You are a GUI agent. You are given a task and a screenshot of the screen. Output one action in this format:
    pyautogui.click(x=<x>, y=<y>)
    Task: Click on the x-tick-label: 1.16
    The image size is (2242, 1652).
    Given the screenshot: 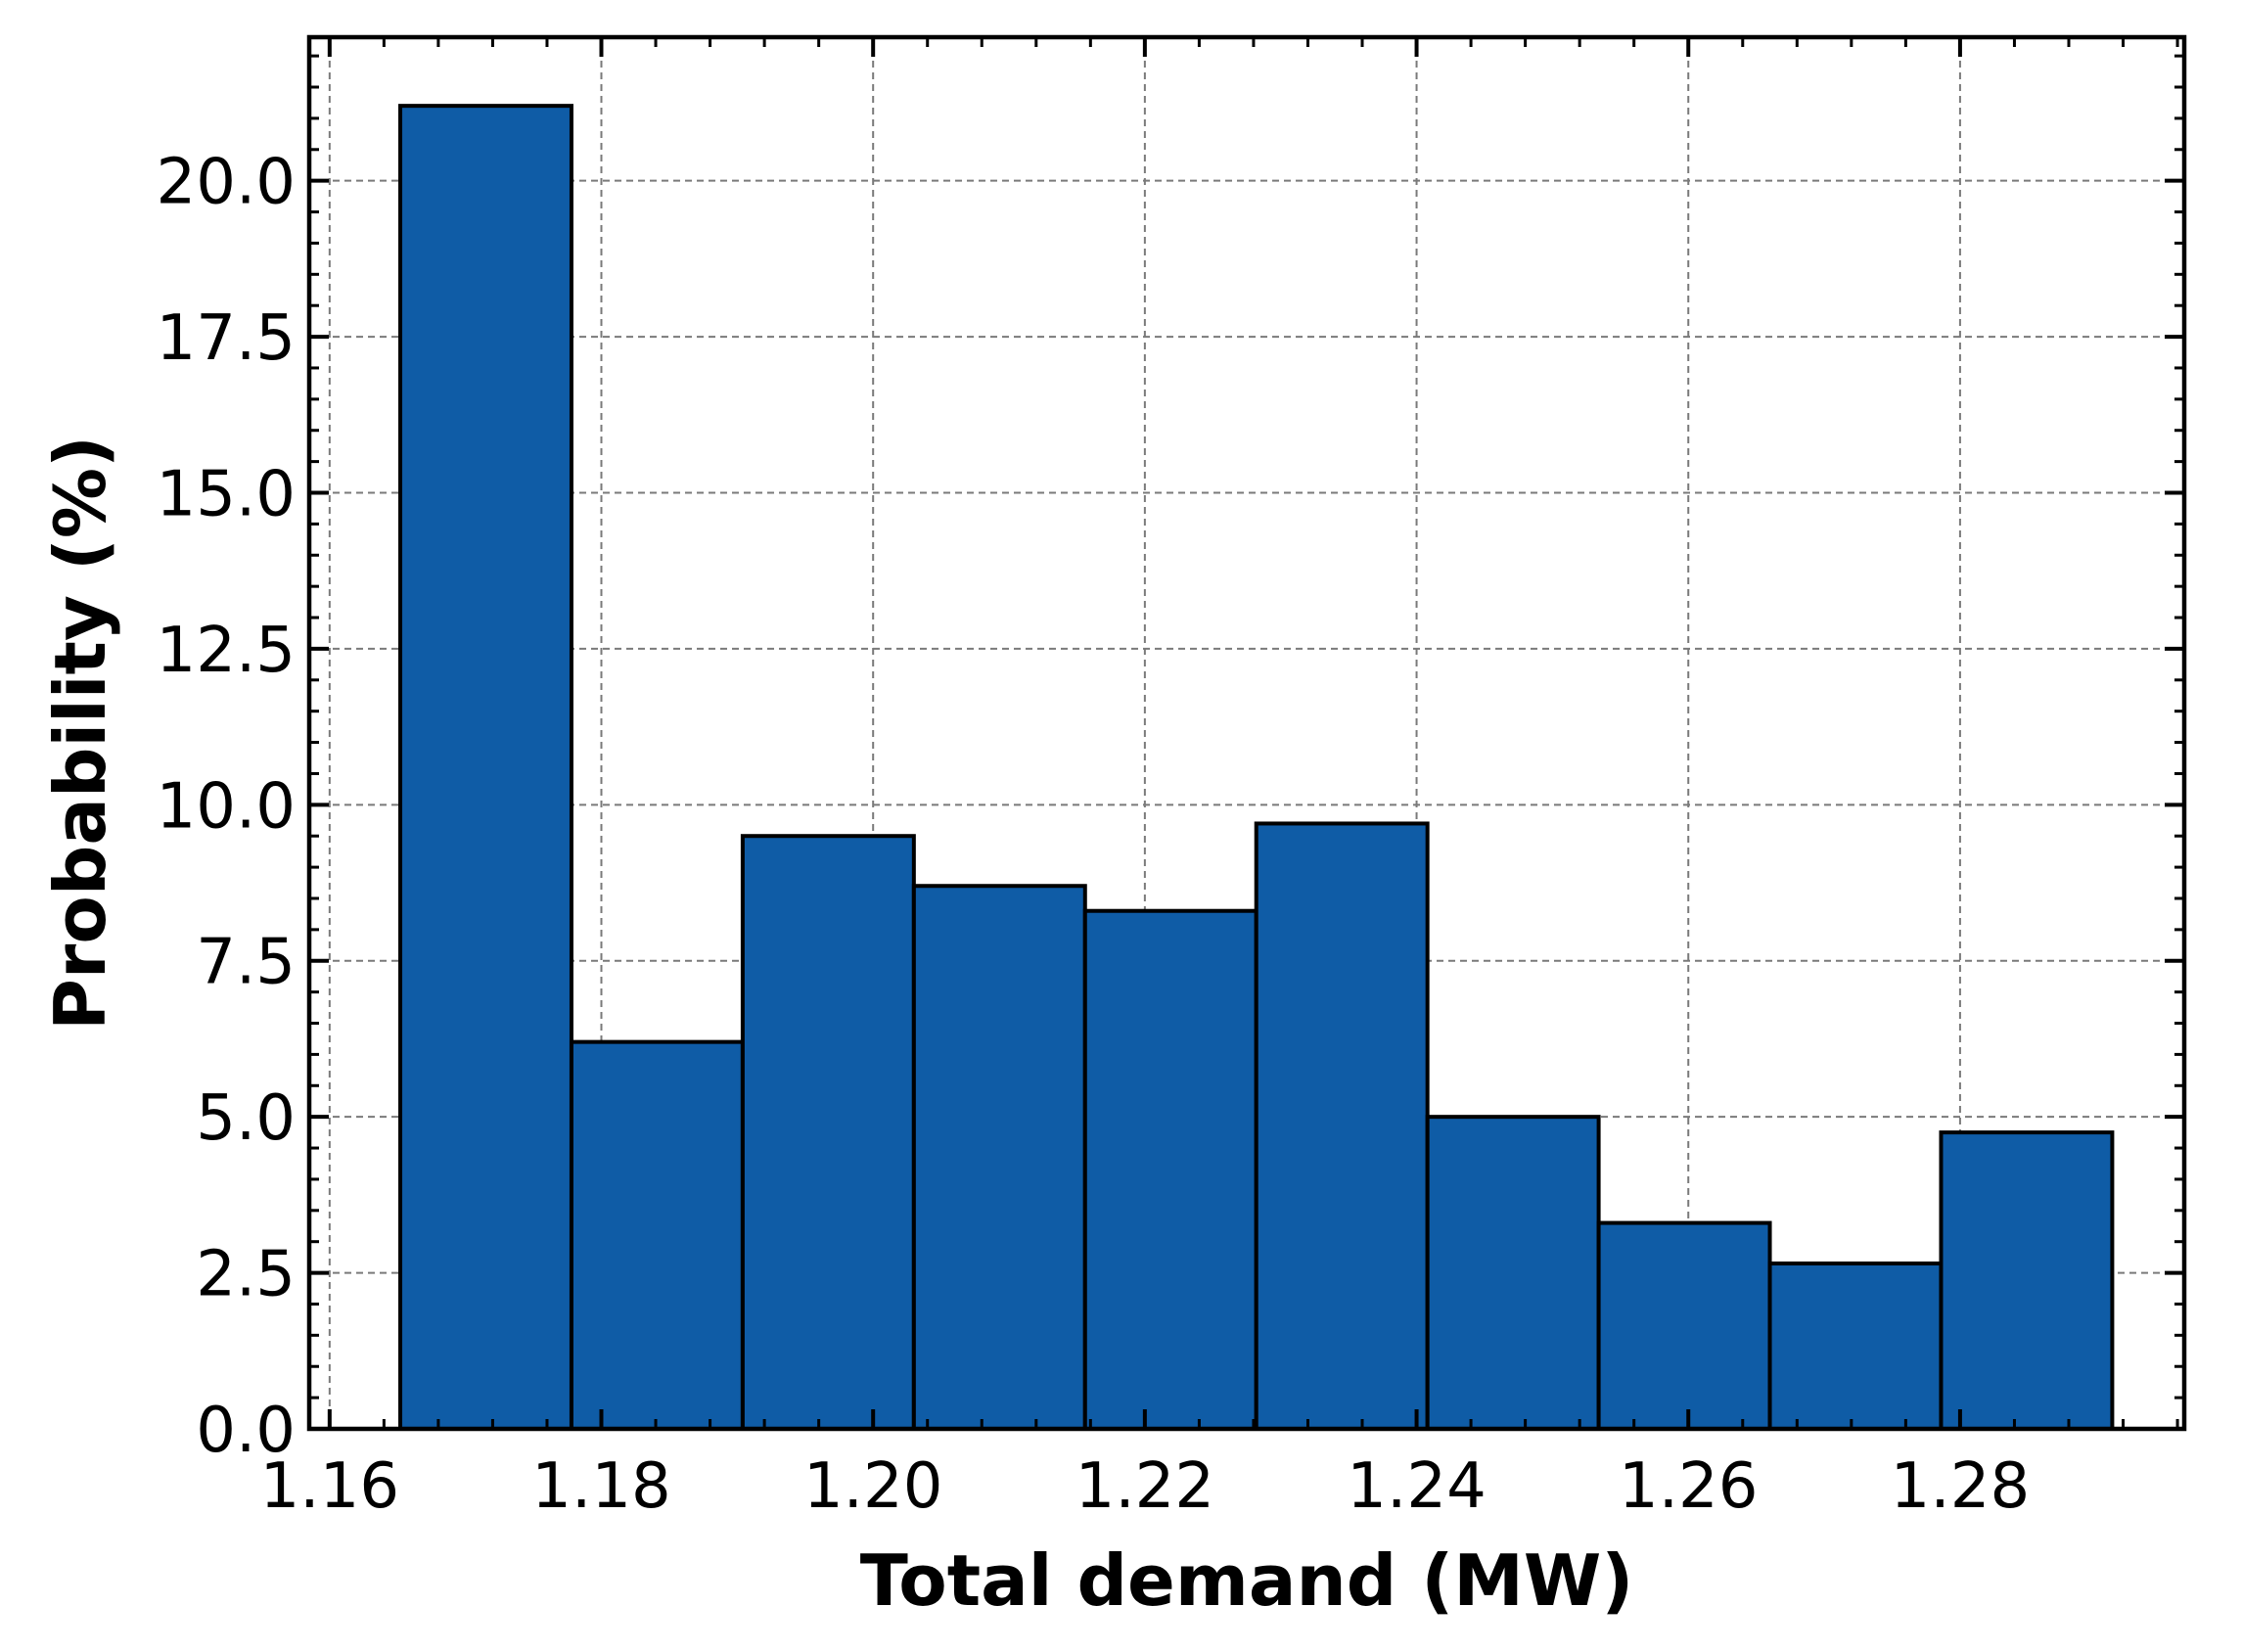 What is the action you would take?
    pyautogui.click(x=330, y=1486)
    